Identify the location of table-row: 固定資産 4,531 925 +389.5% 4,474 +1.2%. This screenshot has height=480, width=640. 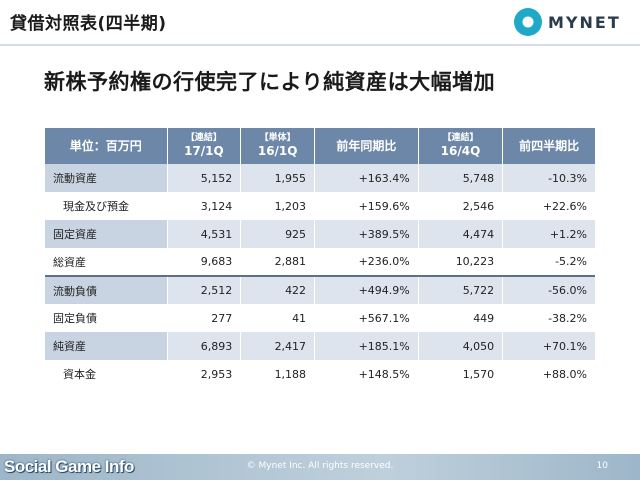
(320, 234).